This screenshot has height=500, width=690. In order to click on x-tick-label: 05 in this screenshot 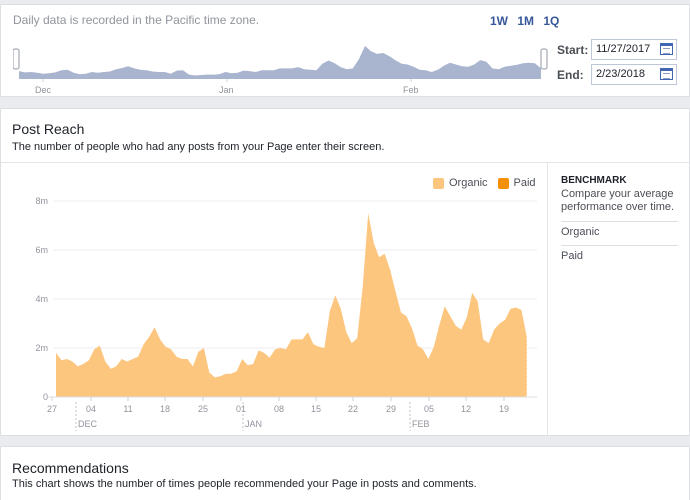, I will do `click(429, 409)`.